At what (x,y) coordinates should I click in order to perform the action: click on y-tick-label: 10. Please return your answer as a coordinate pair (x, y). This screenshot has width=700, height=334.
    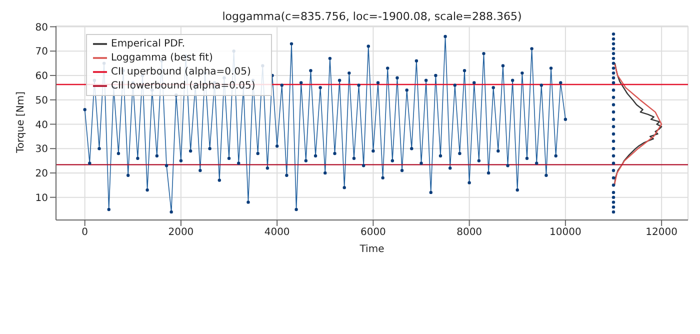
    Looking at the image, I should click on (41, 198).